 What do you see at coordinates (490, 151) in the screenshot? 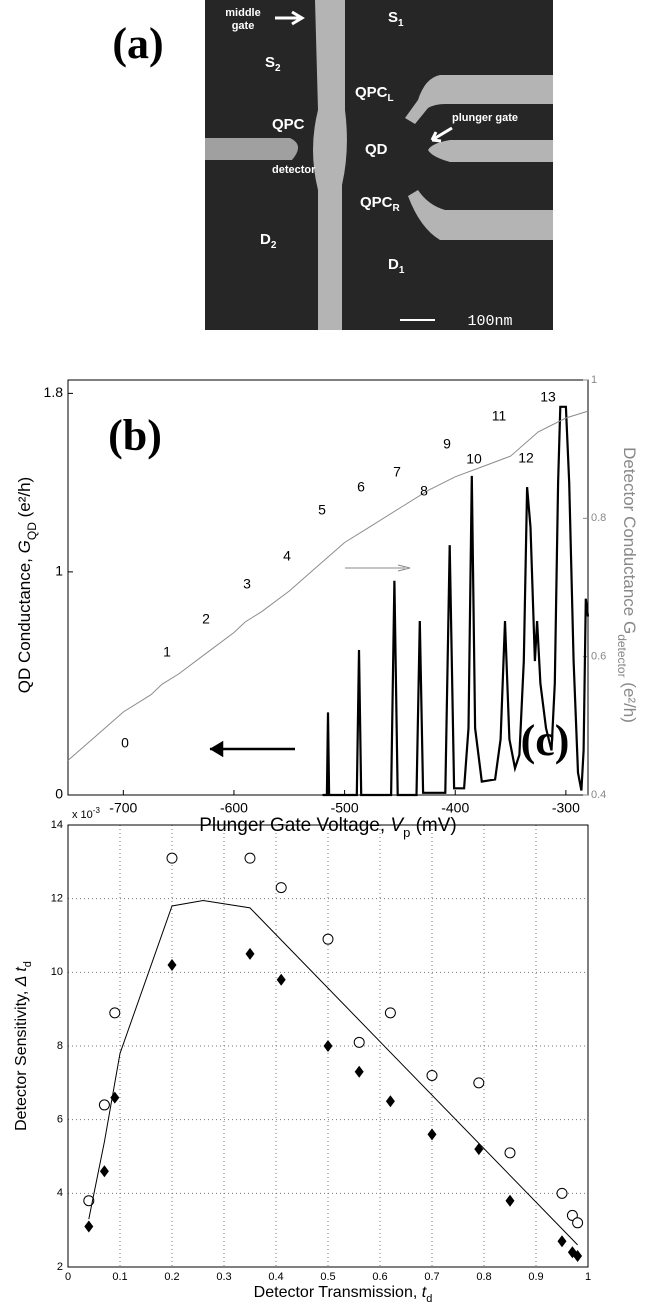
I see `plunger-gate-shape` at bounding box center [490, 151].